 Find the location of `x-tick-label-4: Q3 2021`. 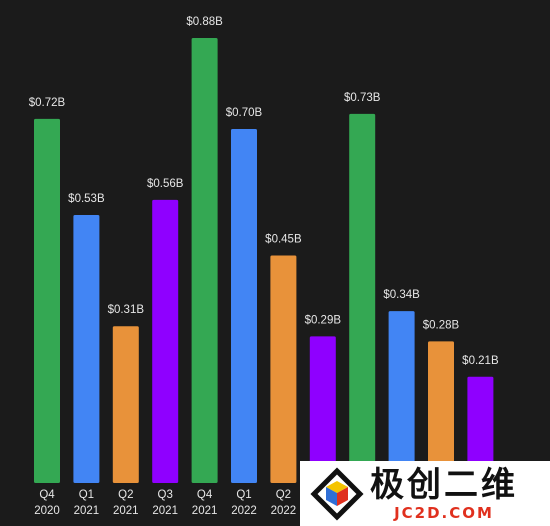

x-tick-label-4: Q3 2021 is located at coordinates (165, 503).